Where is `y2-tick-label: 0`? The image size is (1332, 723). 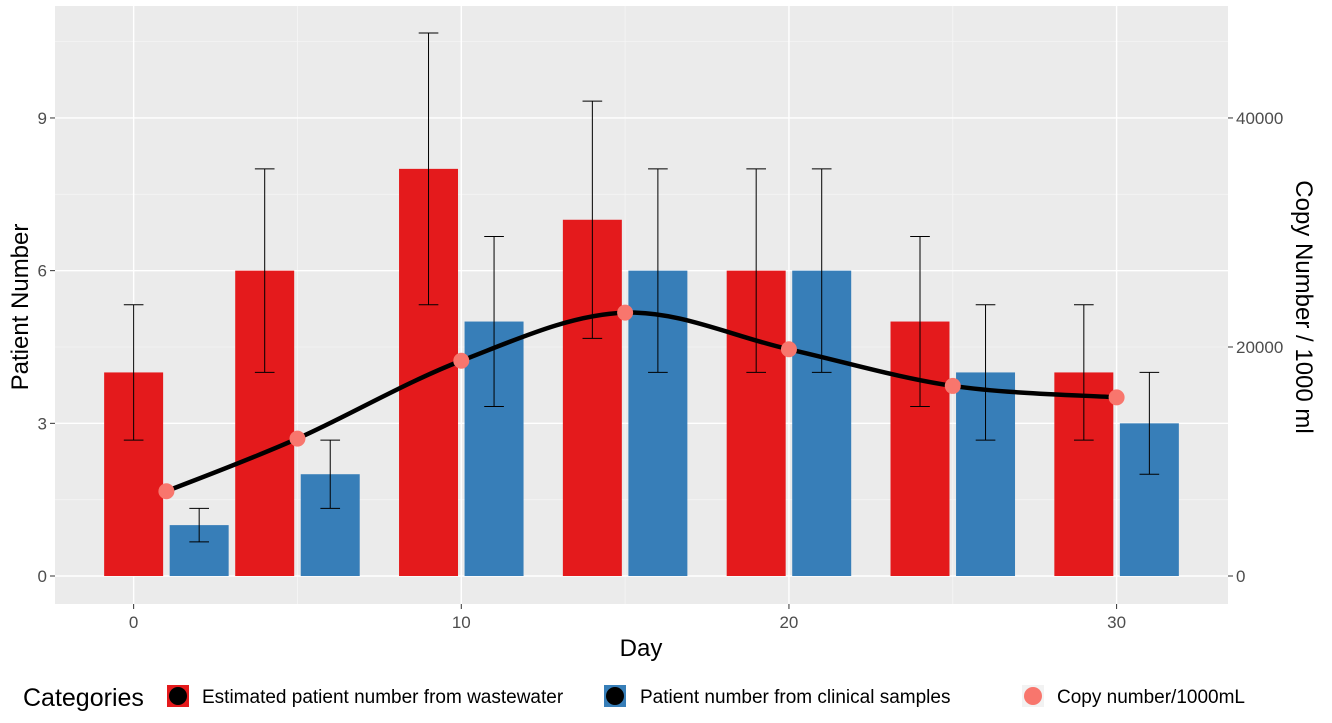 y2-tick-label: 0 is located at coordinates (1240, 576).